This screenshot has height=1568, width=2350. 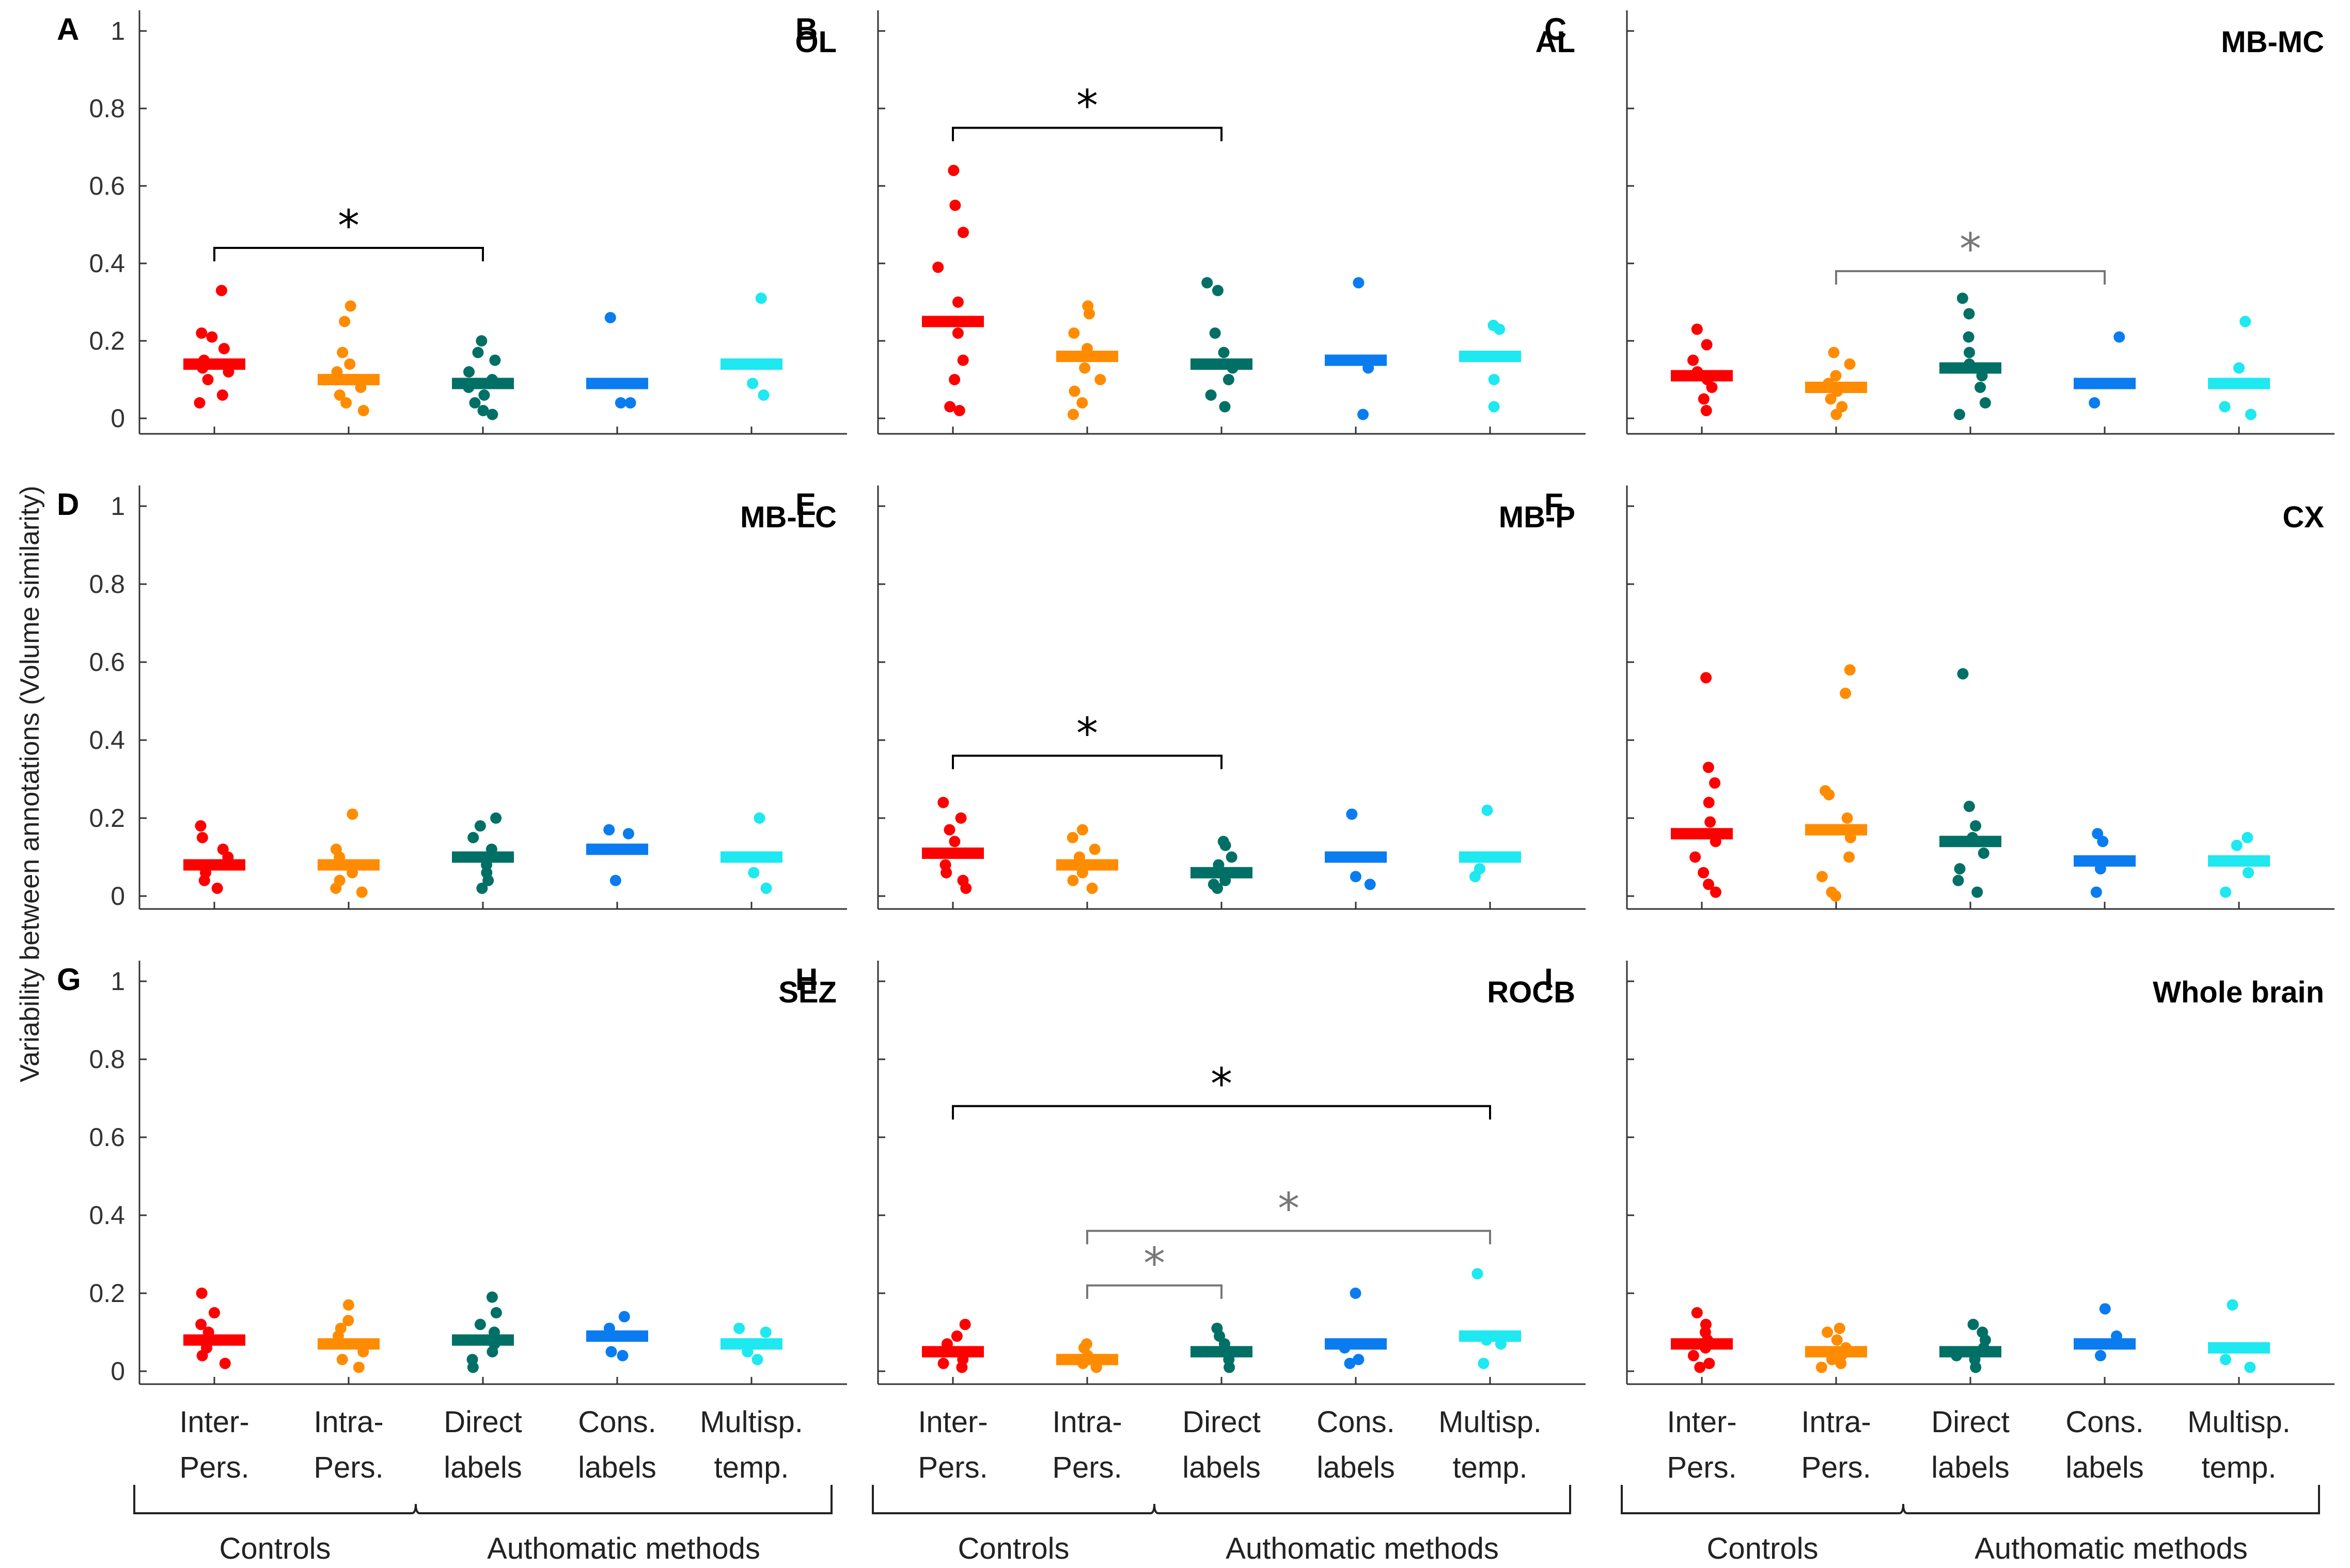 What do you see at coordinates (1702, 1422) in the screenshot?
I see `x-category-line1: Inter-` at bounding box center [1702, 1422].